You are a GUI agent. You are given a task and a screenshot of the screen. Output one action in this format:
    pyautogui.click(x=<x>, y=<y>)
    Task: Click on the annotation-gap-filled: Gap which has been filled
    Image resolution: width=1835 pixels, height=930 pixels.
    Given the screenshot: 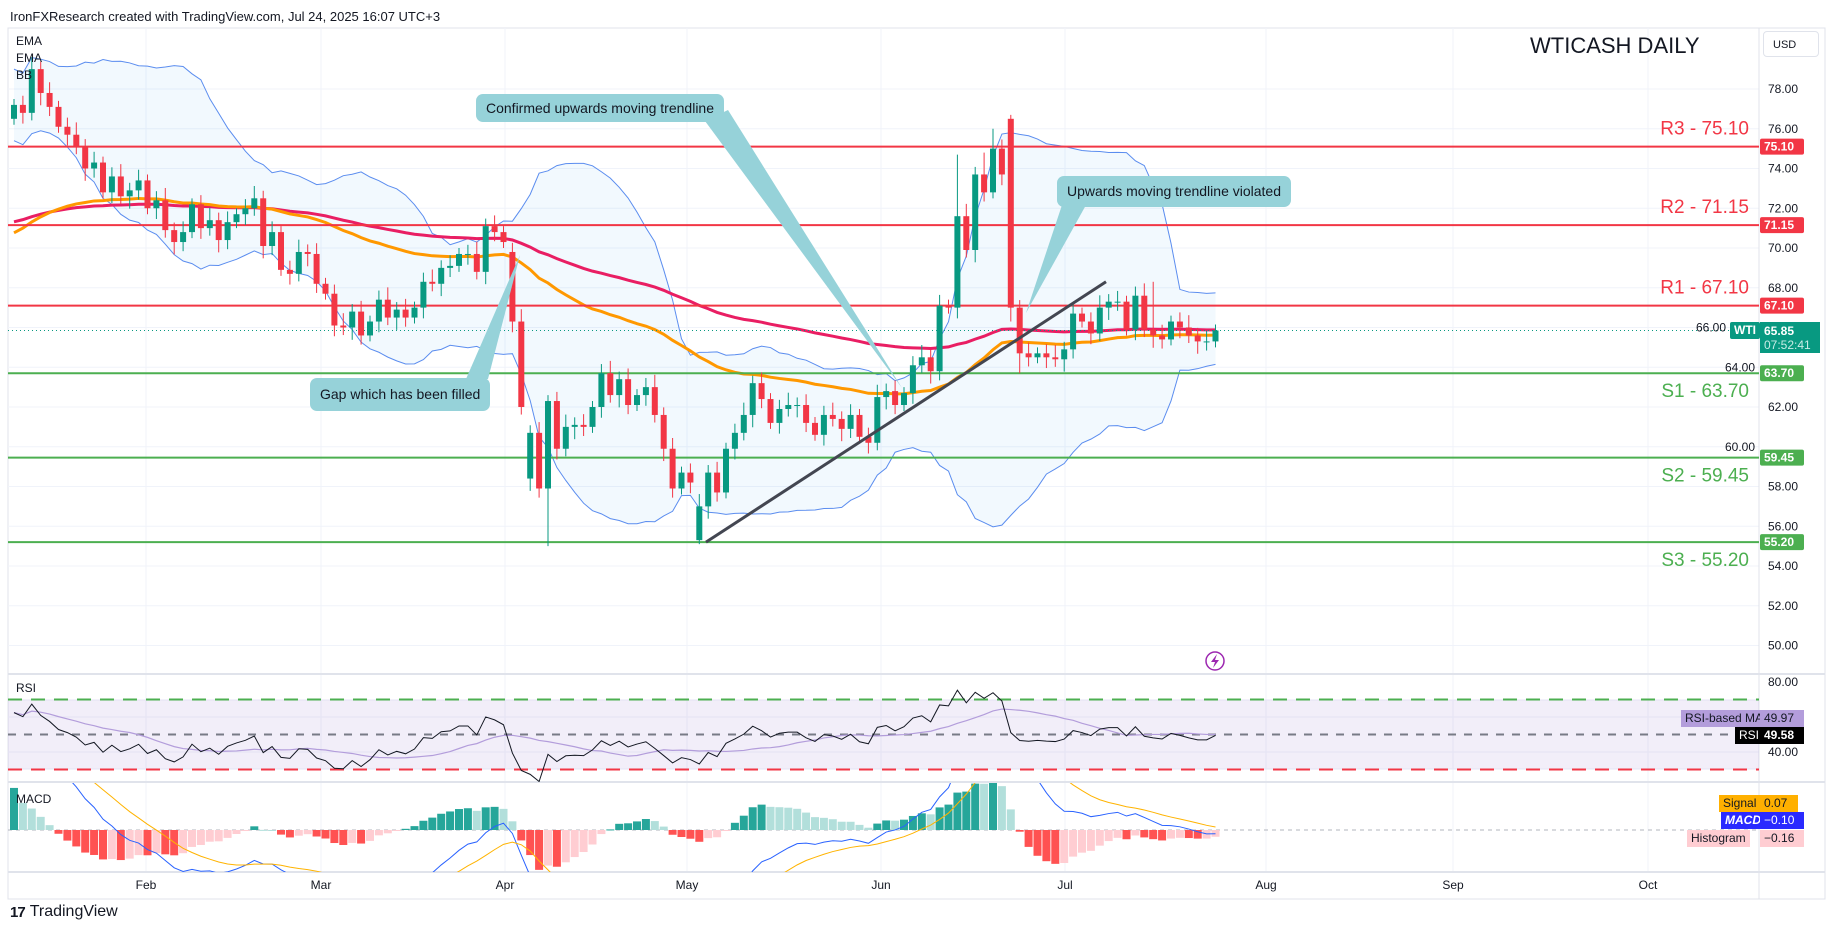 What is the action you would take?
    pyautogui.click(x=400, y=394)
    